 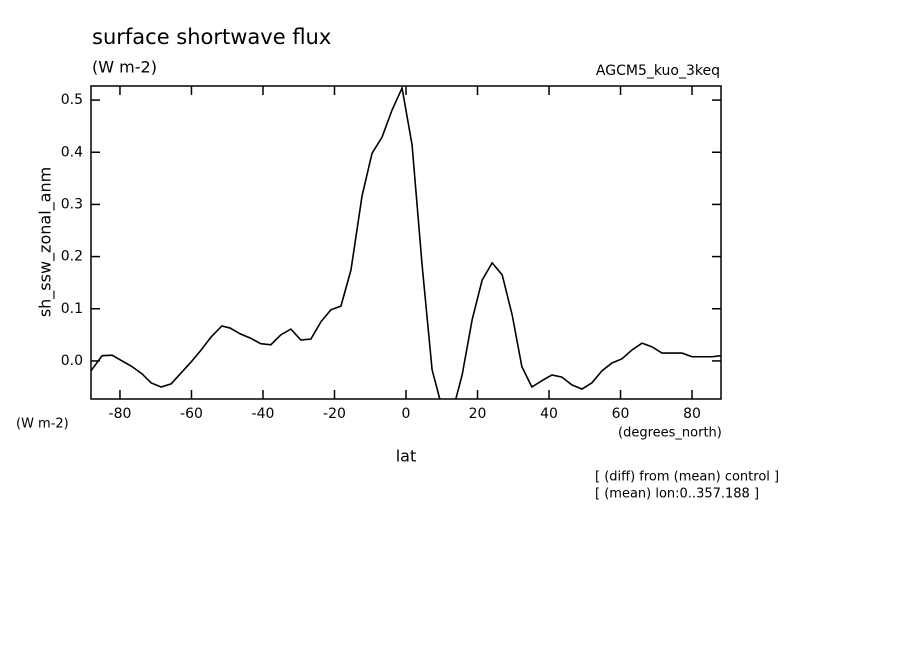 I want to click on x-tick-label: -60, so click(x=191, y=414).